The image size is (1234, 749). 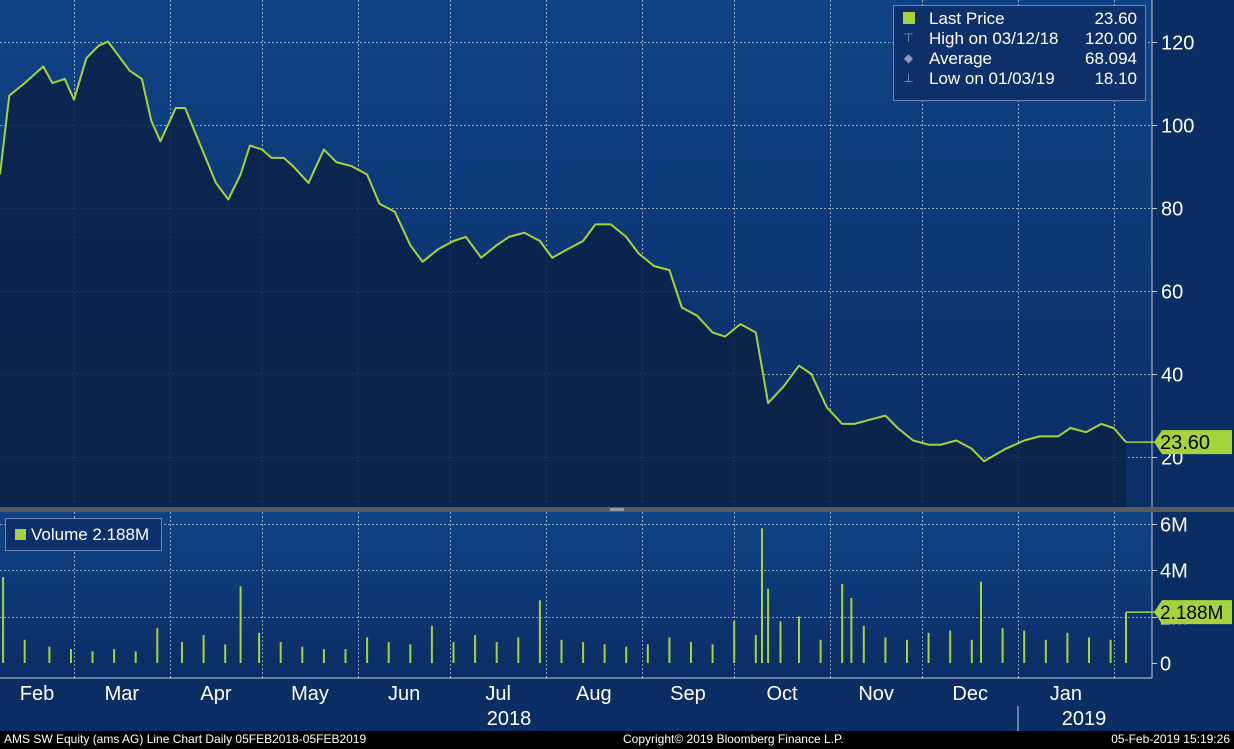 What do you see at coordinates (1174, 572) in the screenshot?
I see `volume-tick-label: 4M` at bounding box center [1174, 572].